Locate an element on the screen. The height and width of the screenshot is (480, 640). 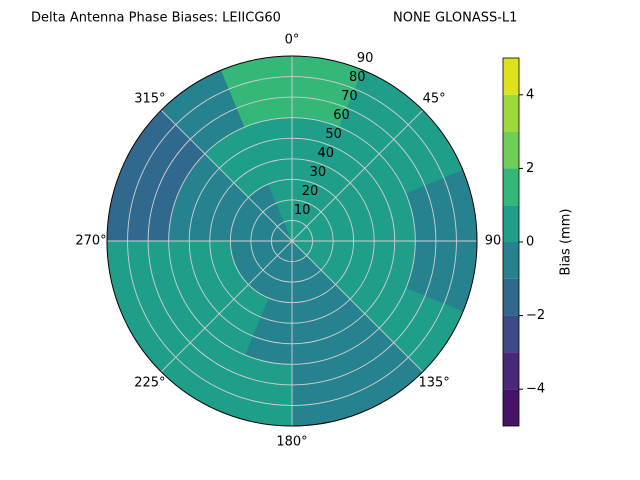
colorbar-tick-label: 0 is located at coordinates (530, 242).